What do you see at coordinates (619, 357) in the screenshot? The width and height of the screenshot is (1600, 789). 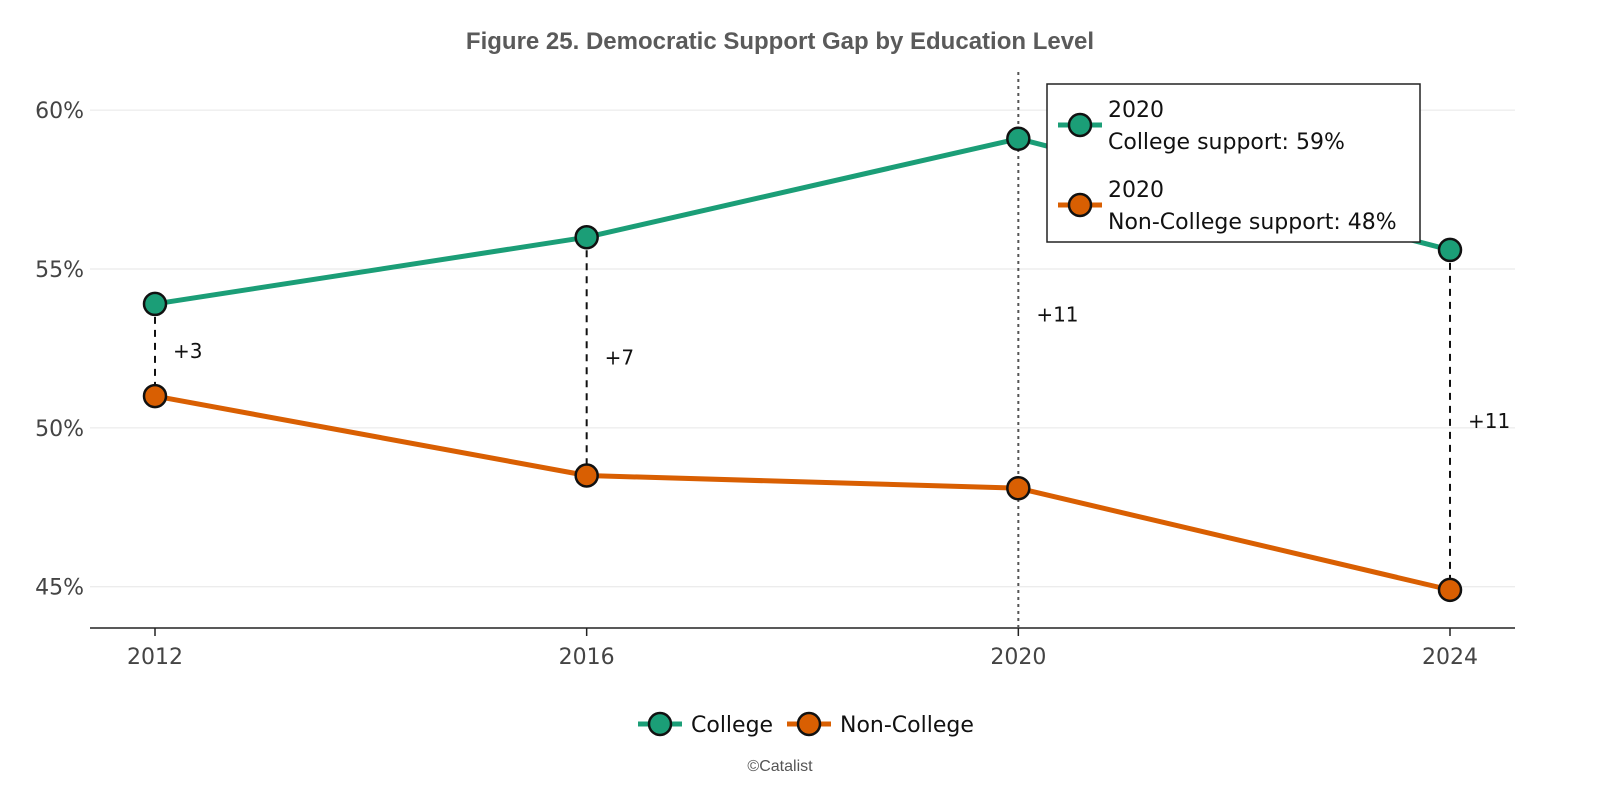 I see `gap-label: +7` at bounding box center [619, 357].